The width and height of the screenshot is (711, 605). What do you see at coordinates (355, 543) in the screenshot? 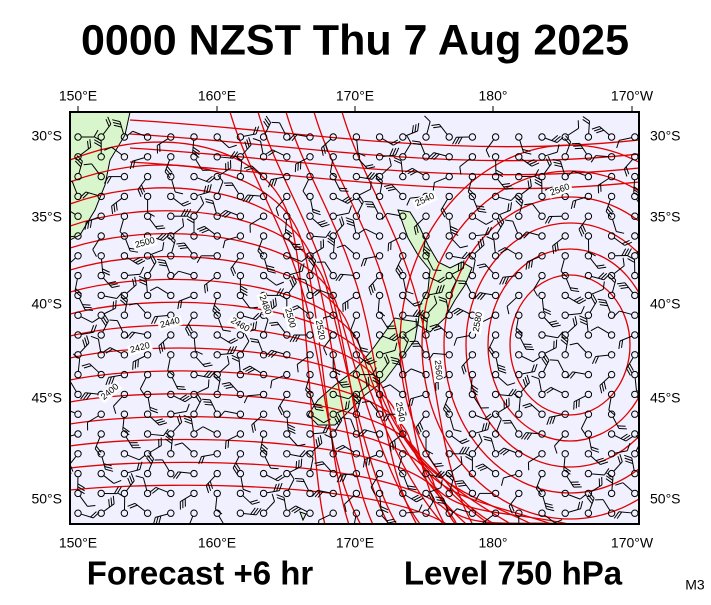
I see `lon-label-bottom: 170°E` at bounding box center [355, 543].